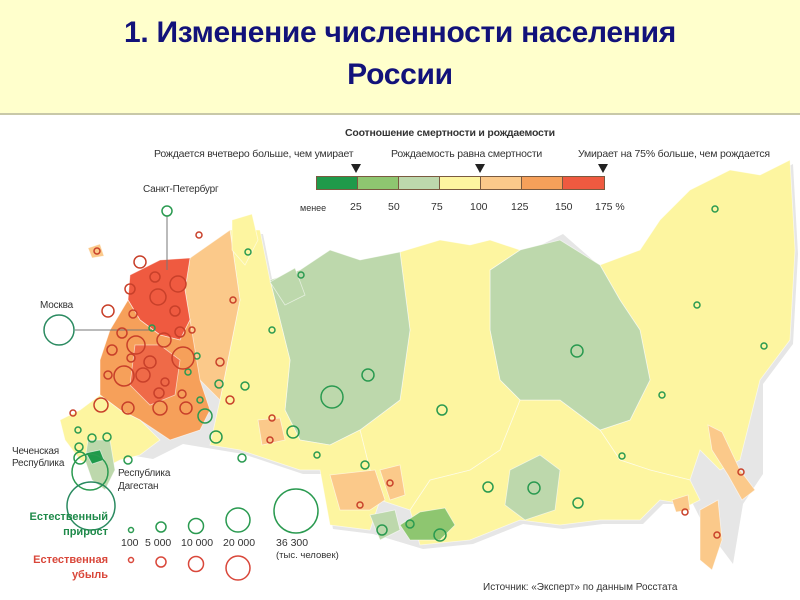 The image size is (800, 600). What do you see at coordinates (70, 560) in the screenshot?
I see `decrease-label-1: Естественная` at bounding box center [70, 560].